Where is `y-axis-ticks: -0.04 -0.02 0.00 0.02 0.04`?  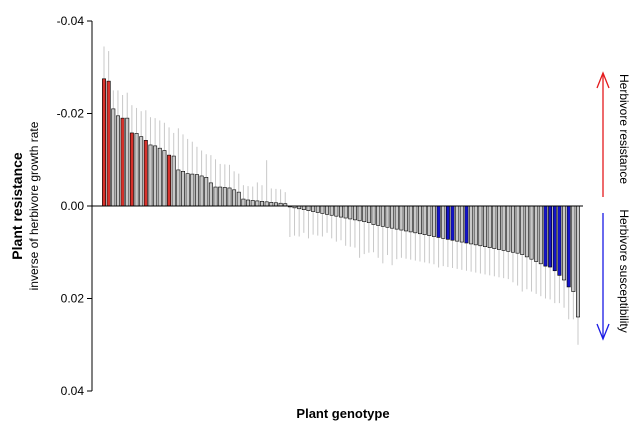 y-axis-ticks: -0.04 -0.02 0.00 0.02 0.04 is located at coordinates (74, 206).